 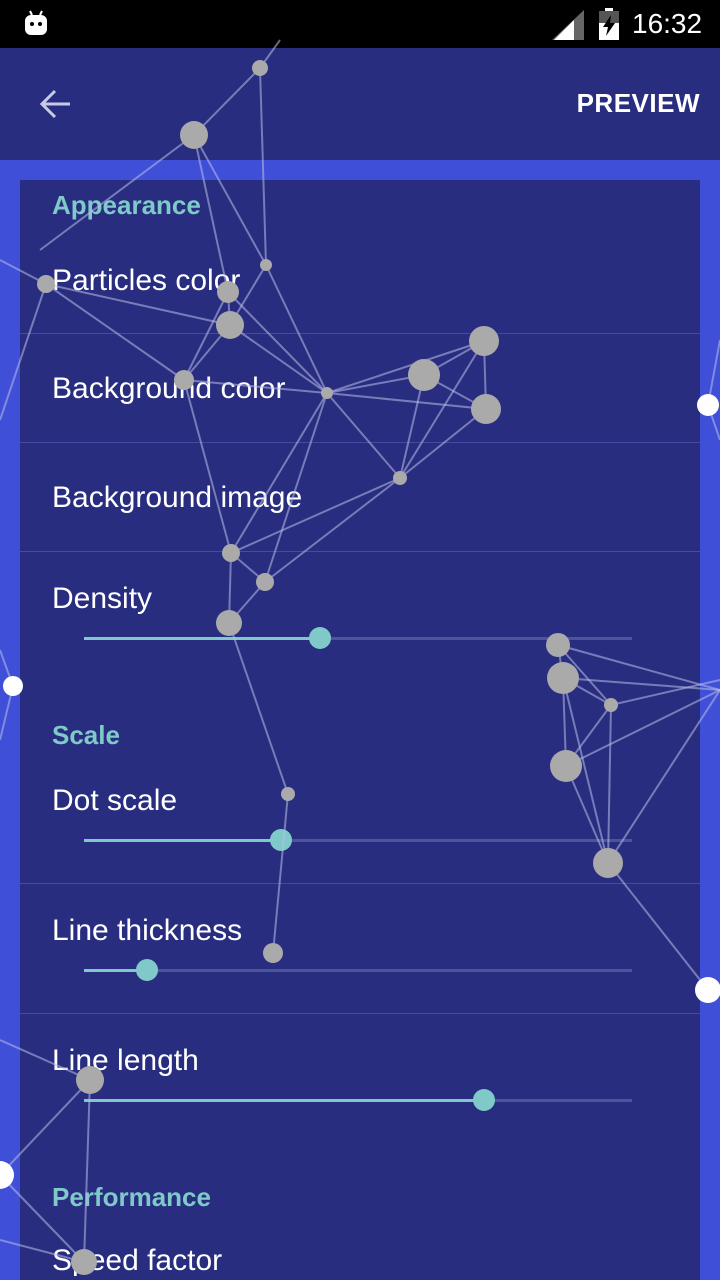 I want to click on category-appearance: Appearance, so click(x=126, y=205).